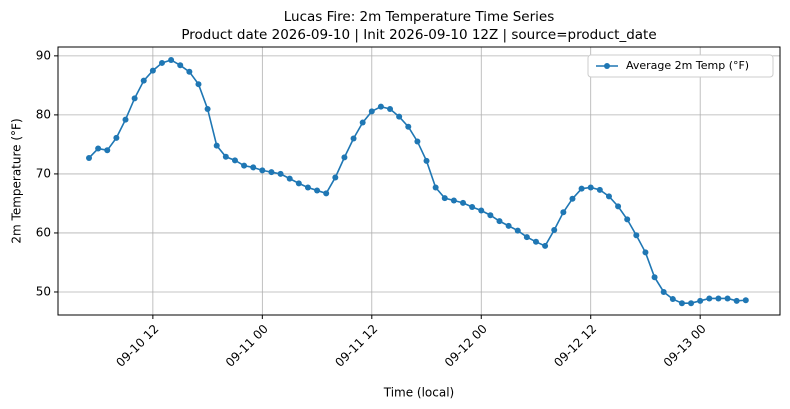 This screenshot has width=790, height=409. I want to click on y-tick-label: 90, so click(43, 55).